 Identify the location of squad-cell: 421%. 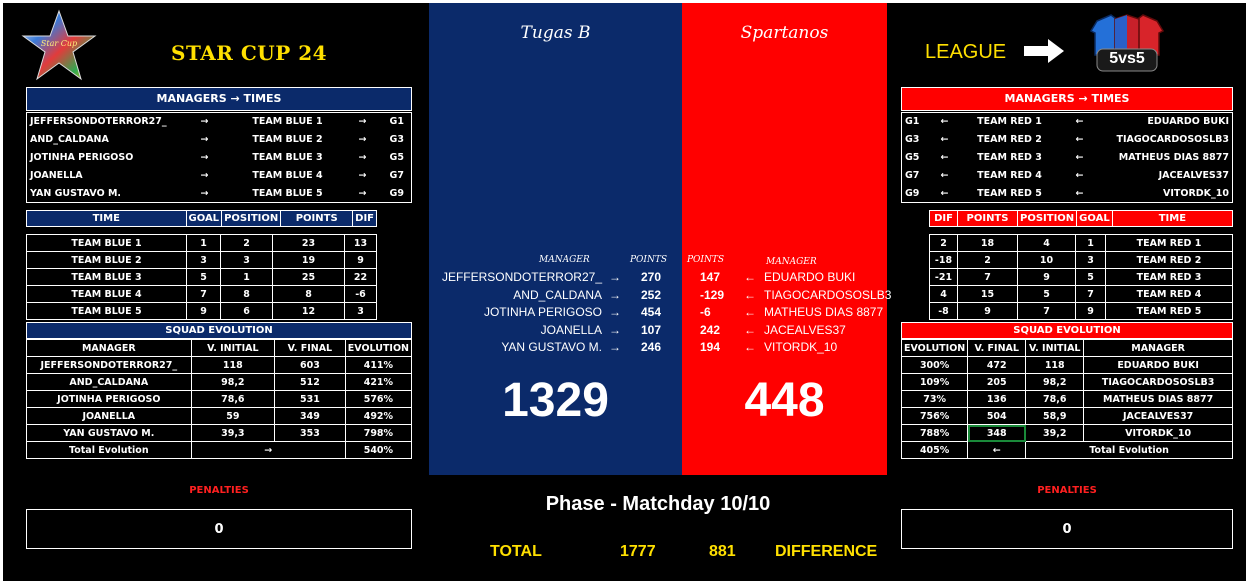
(378, 382).